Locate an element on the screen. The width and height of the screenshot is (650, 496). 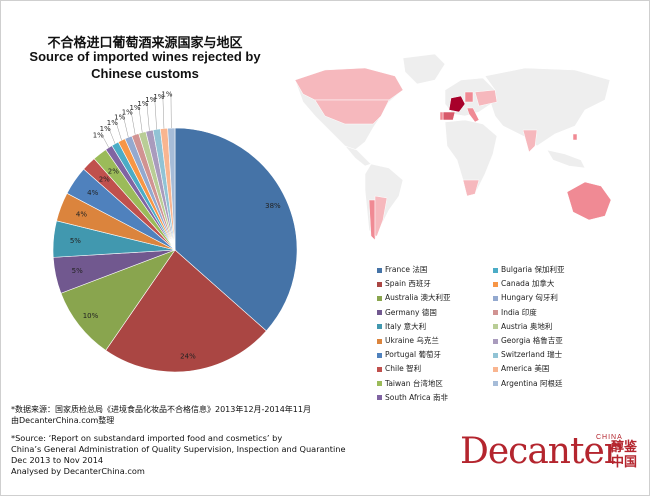
legend-label-17: Switzerland 瑞士 is located at coordinates (532, 355).